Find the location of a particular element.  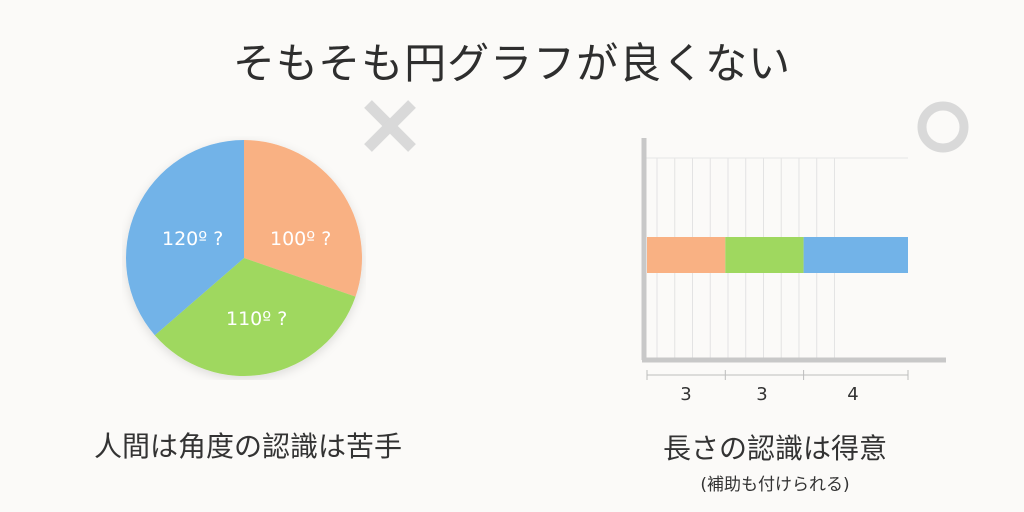

pie-chart: 100º ? 110º ? 120º ? is located at coordinates (244, 258).